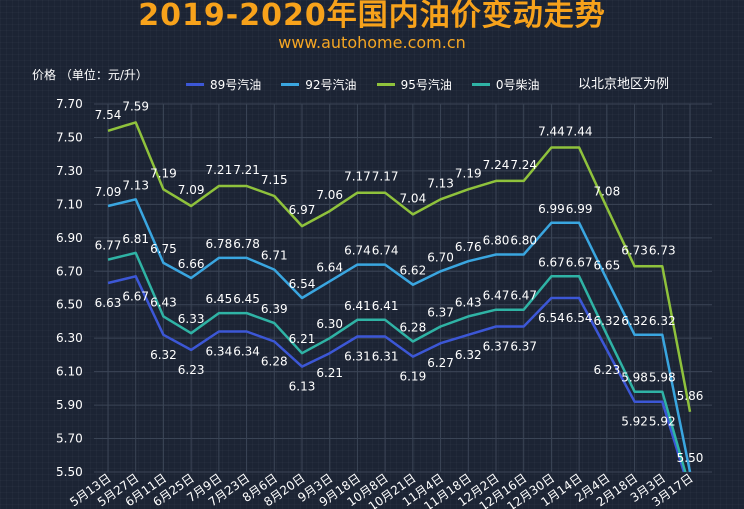 This screenshot has width=744, height=509. Describe the element at coordinates (606, 192) in the screenshot. I see `data-label: 7.08` at that location.